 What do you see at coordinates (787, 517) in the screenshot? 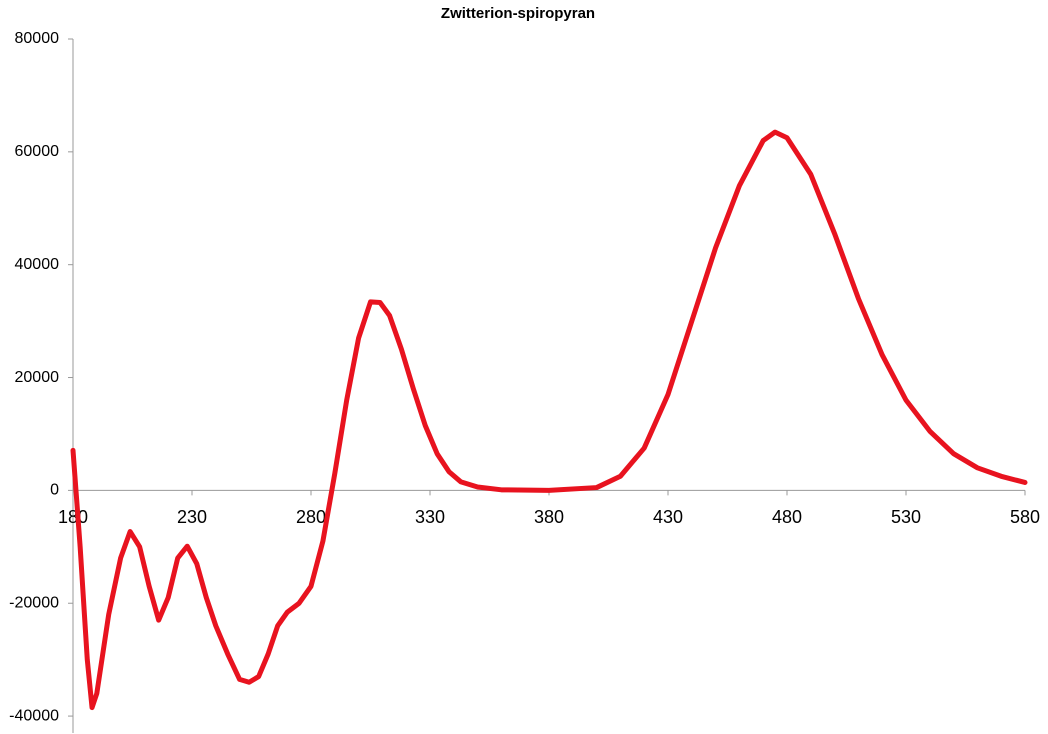
I see `x-tick-label: 480` at bounding box center [787, 517].